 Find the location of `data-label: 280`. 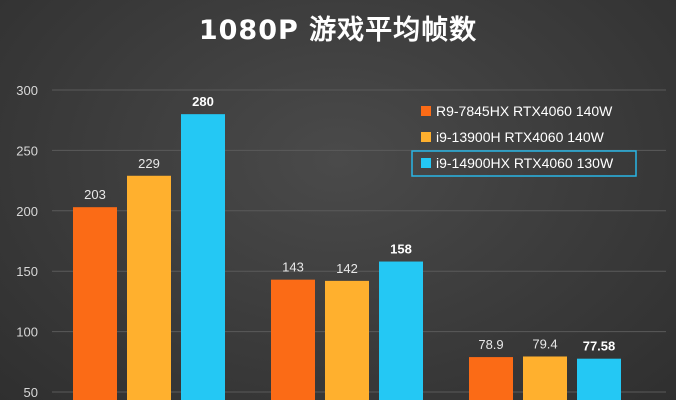

data-label: 280 is located at coordinates (203, 101).